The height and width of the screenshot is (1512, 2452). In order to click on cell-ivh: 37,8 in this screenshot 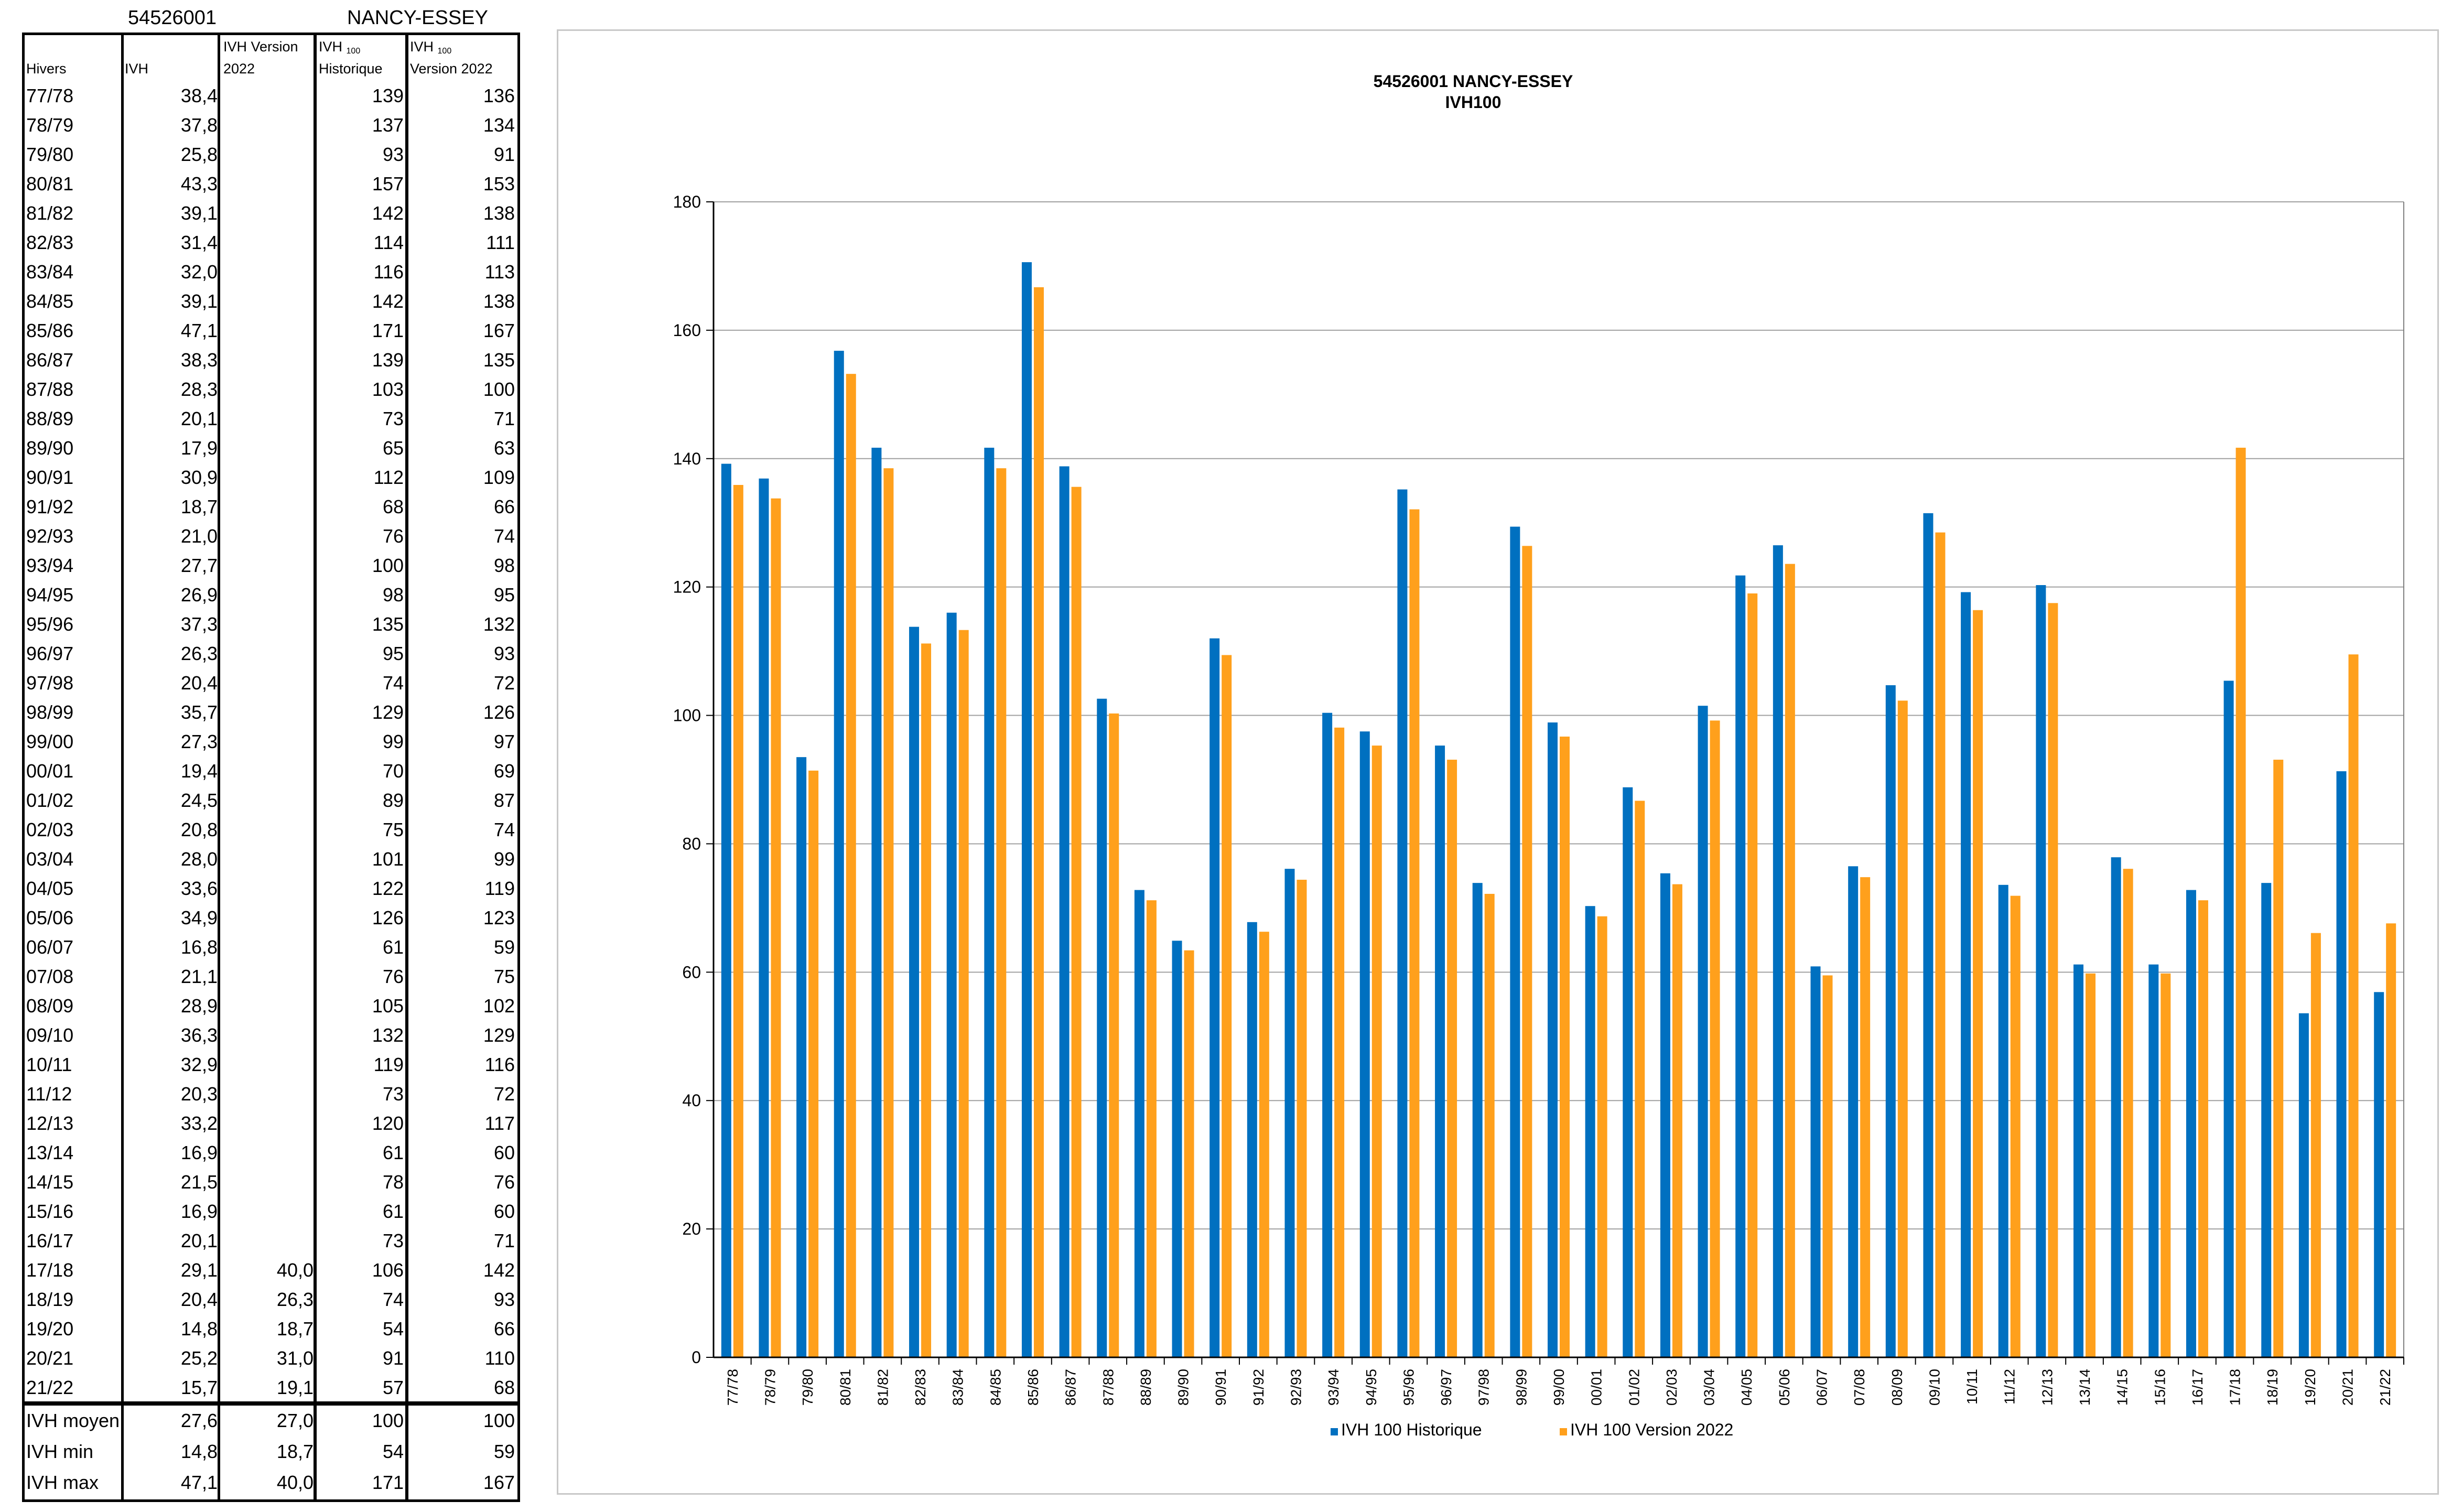, I will do `click(199, 125)`.